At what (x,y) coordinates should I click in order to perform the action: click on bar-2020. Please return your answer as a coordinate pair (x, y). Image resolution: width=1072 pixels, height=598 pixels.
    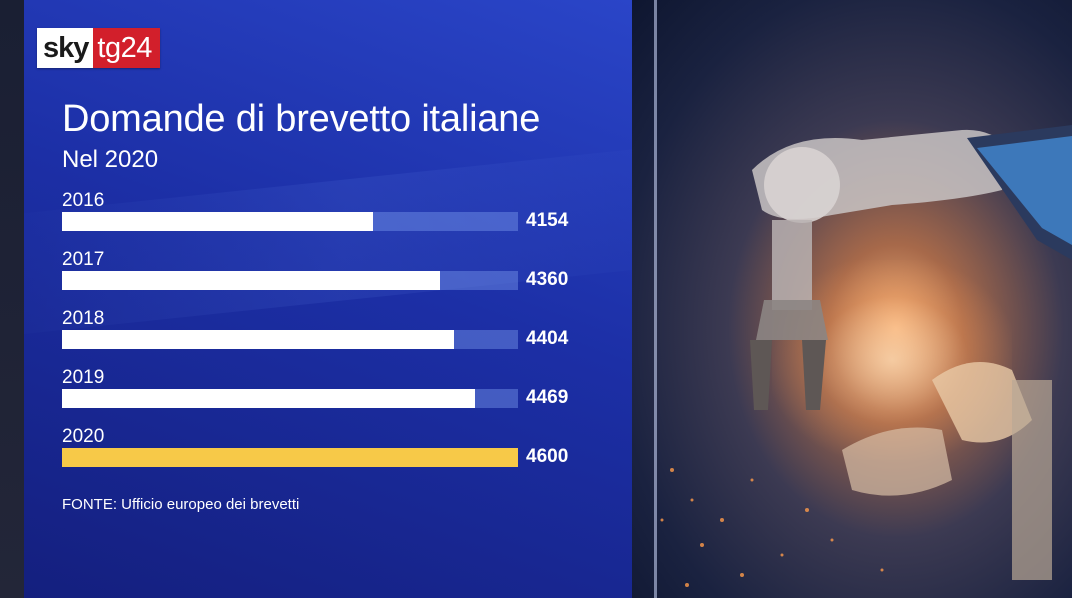
    Looking at the image, I should click on (290, 457).